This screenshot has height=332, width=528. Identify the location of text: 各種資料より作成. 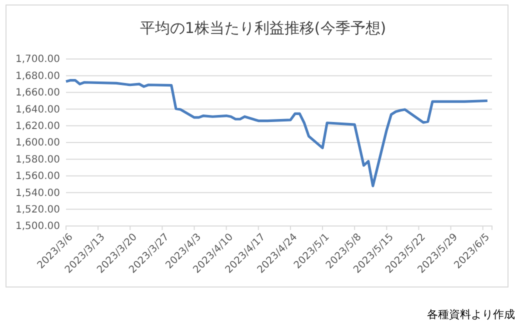
(471, 314).